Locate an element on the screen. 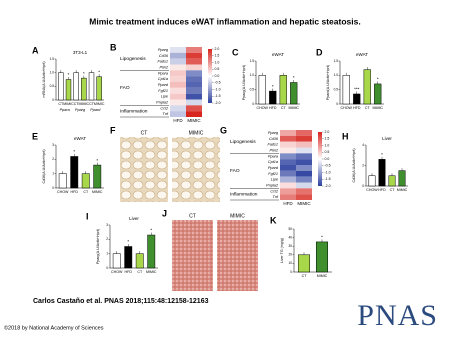 The width and height of the screenshot is (450, 338). colorbar-tick-label: 0.0 is located at coordinates (217, 76).